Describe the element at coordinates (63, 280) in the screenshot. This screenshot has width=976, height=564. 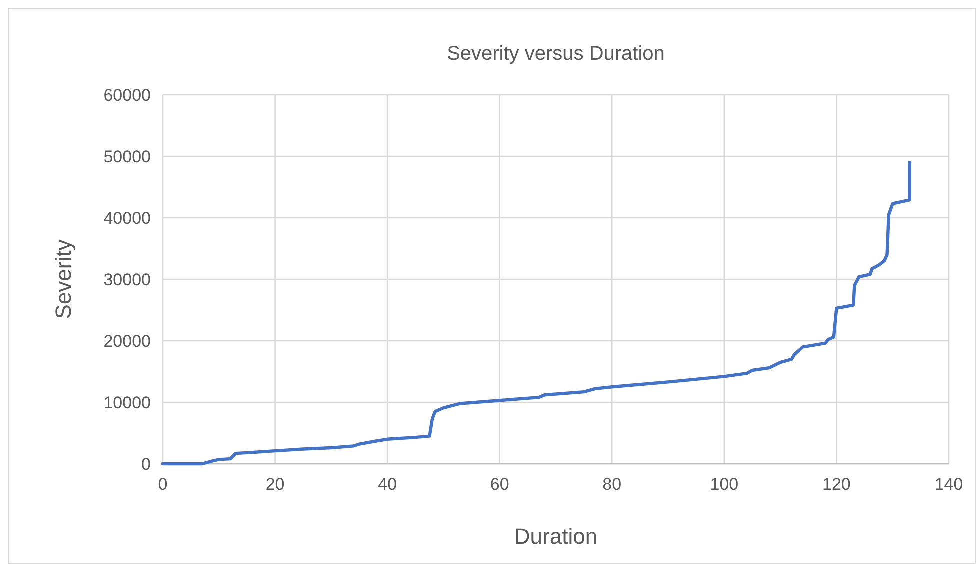
I see `y-axis-title: Severity` at that location.